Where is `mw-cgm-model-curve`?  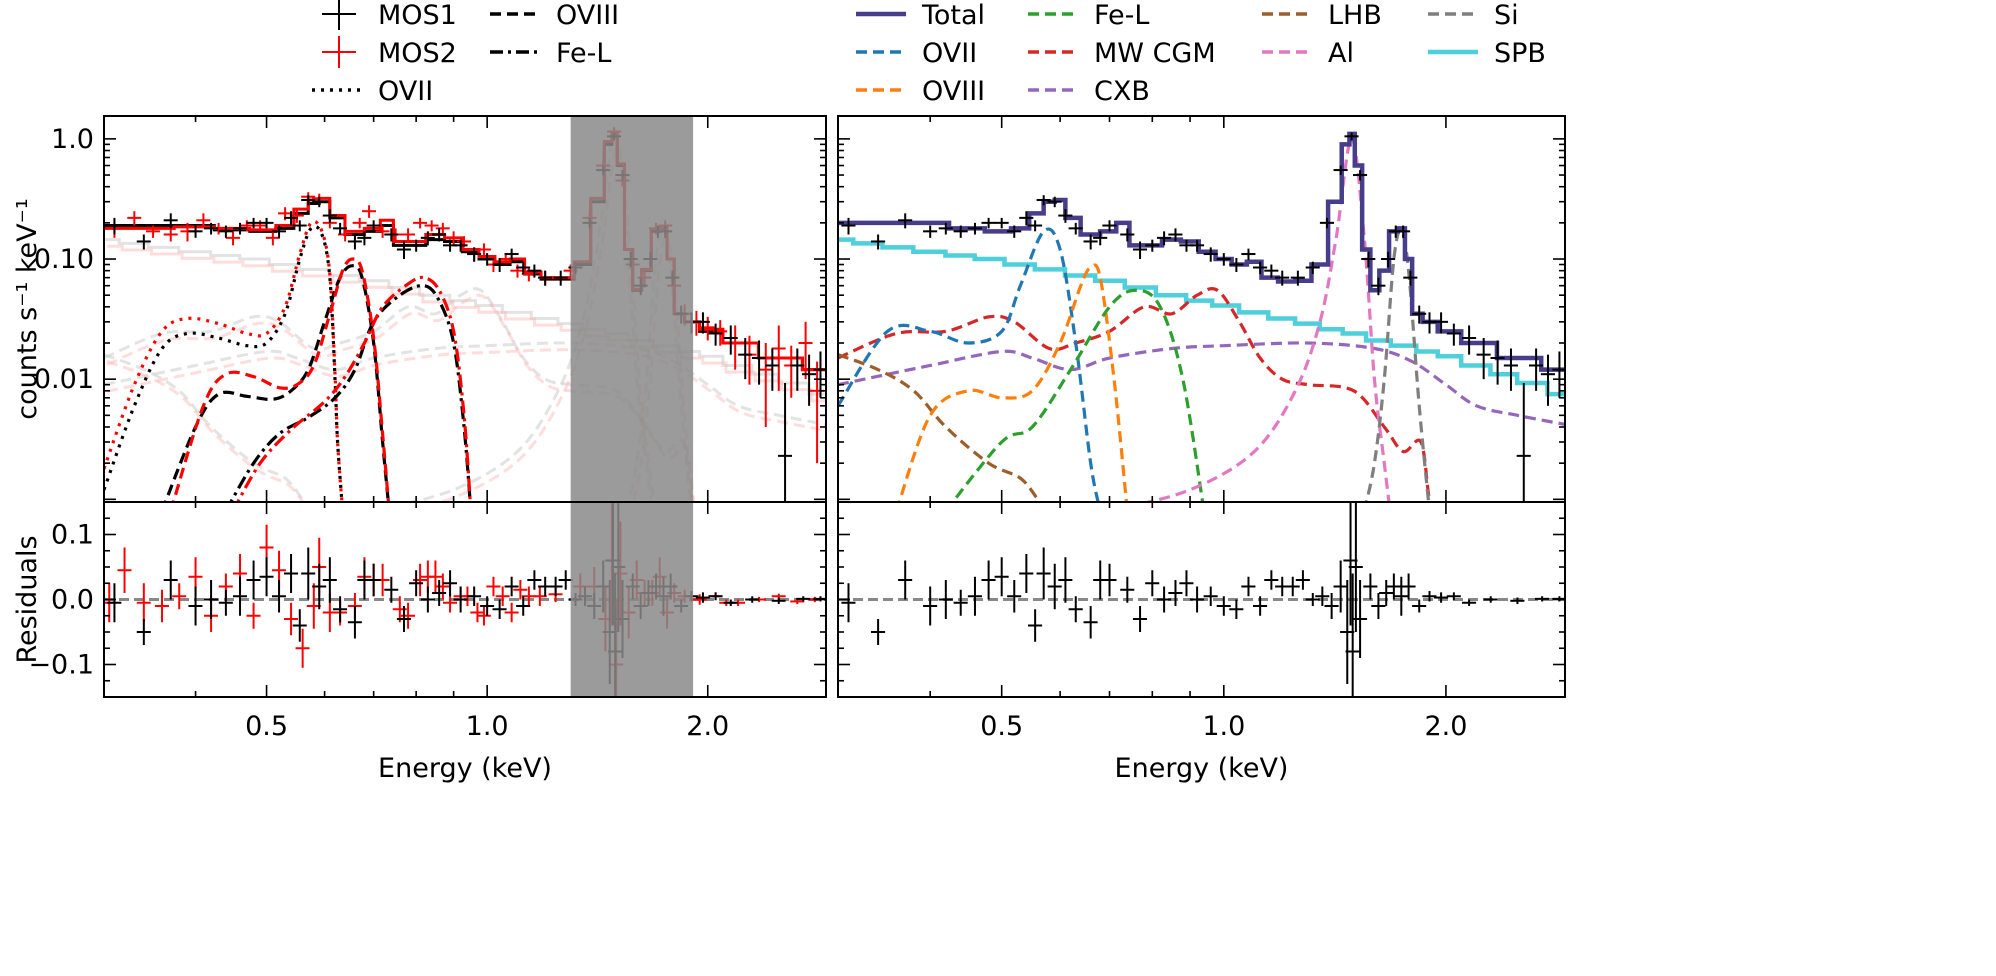 mw-cgm-model-curve is located at coordinates (1135, 394).